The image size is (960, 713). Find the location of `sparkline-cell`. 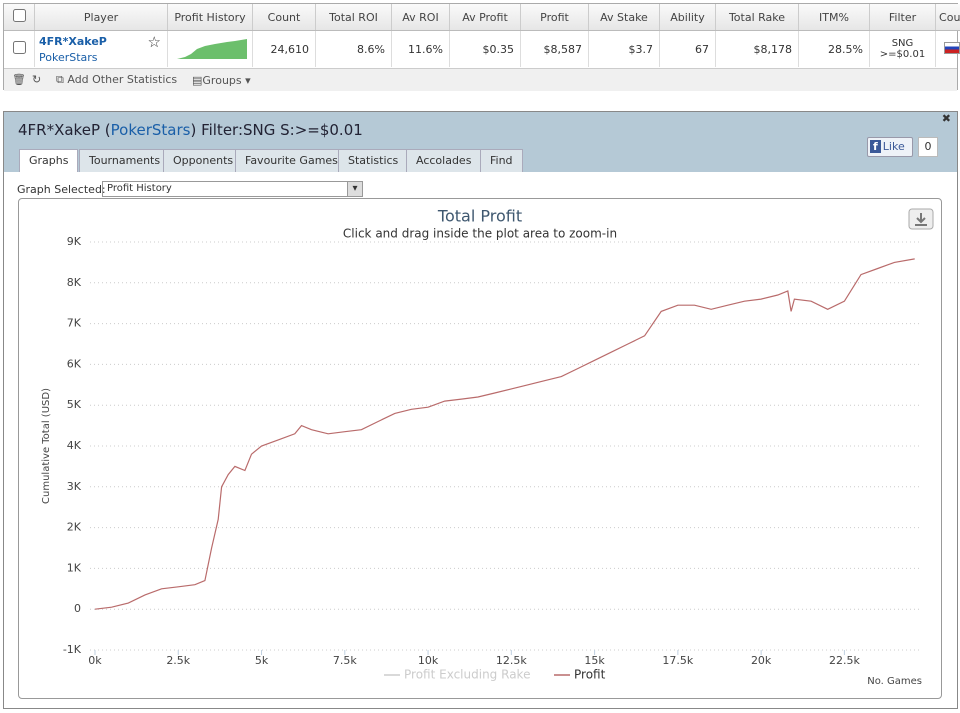

sparkline-cell is located at coordinates (210, 48).